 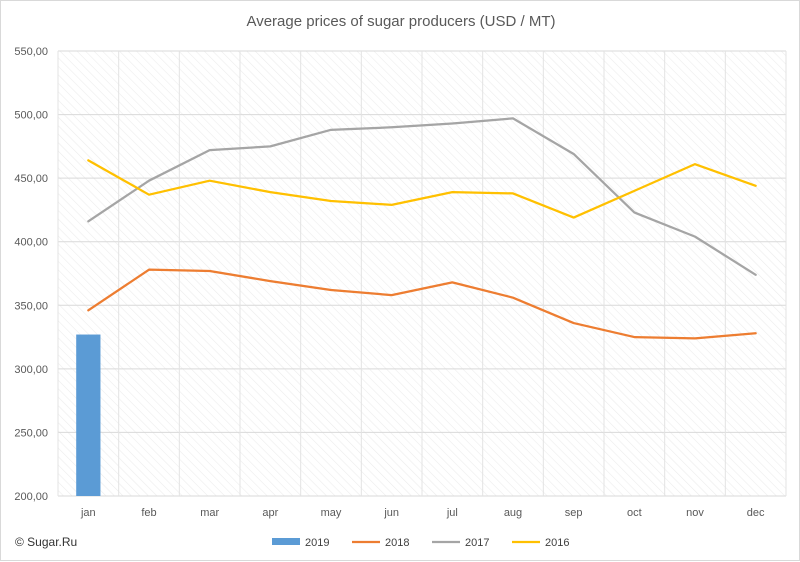 I want to click on y-tick-label: 400,00, so click(x=31, y=243).